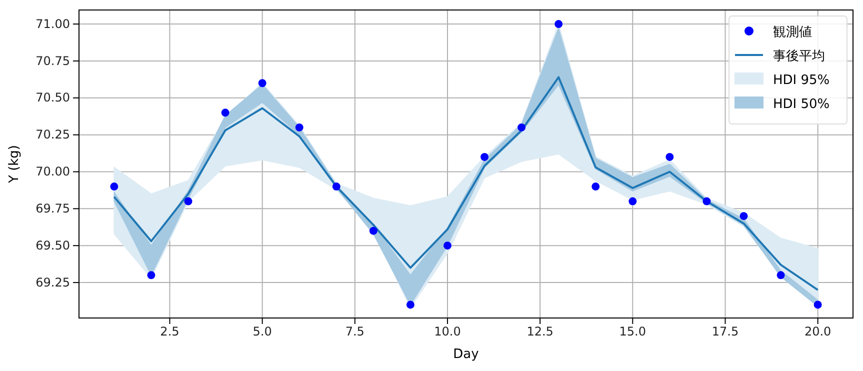 Image resolution: width=863 pixels, height=371 pixels. I want to click on x-tick-label: 7.5, so click(354, 331).